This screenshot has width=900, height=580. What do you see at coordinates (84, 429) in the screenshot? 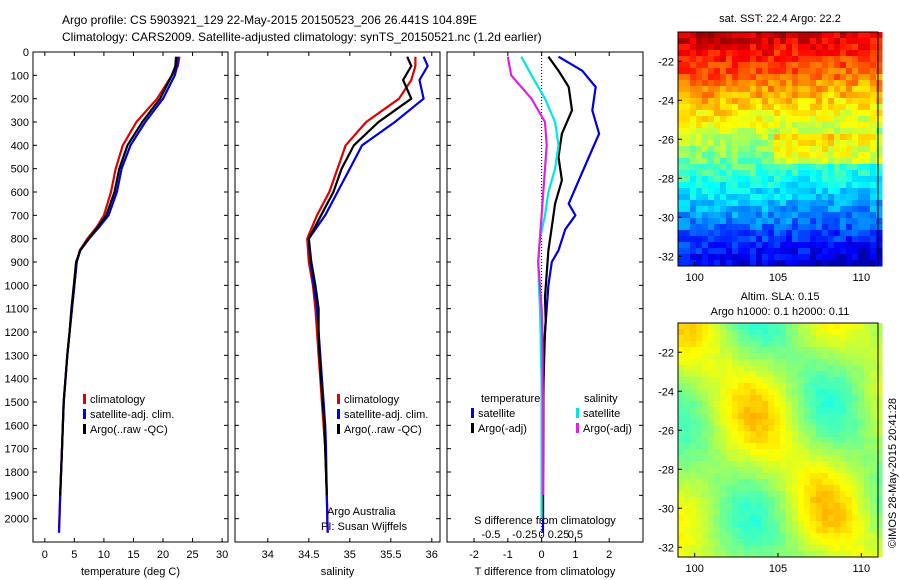
I see `legend-swatch` at bounding box center [84, 429].